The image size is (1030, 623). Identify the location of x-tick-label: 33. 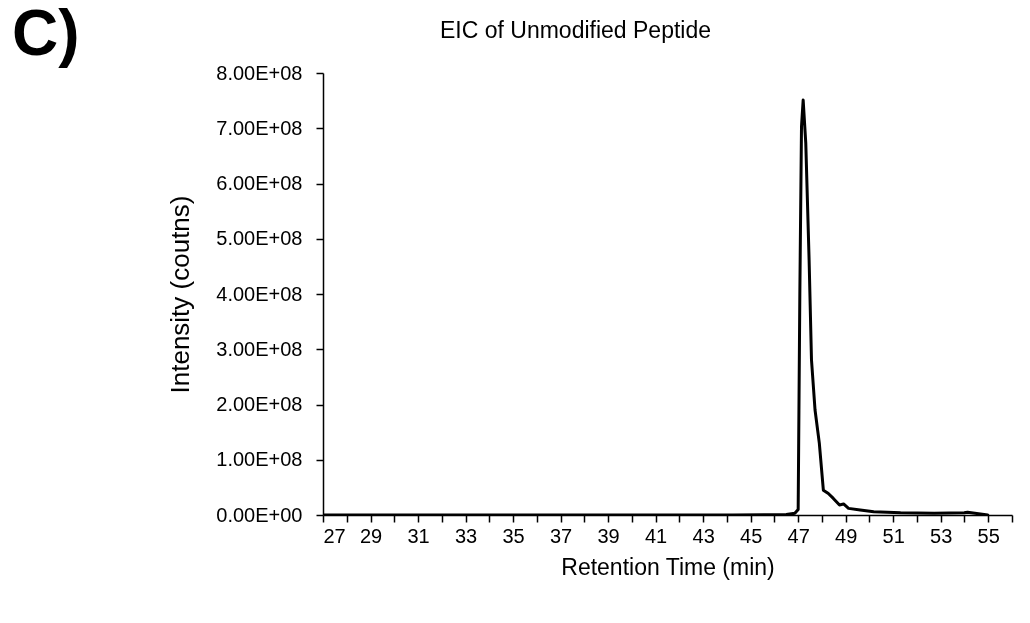
(466, 535).